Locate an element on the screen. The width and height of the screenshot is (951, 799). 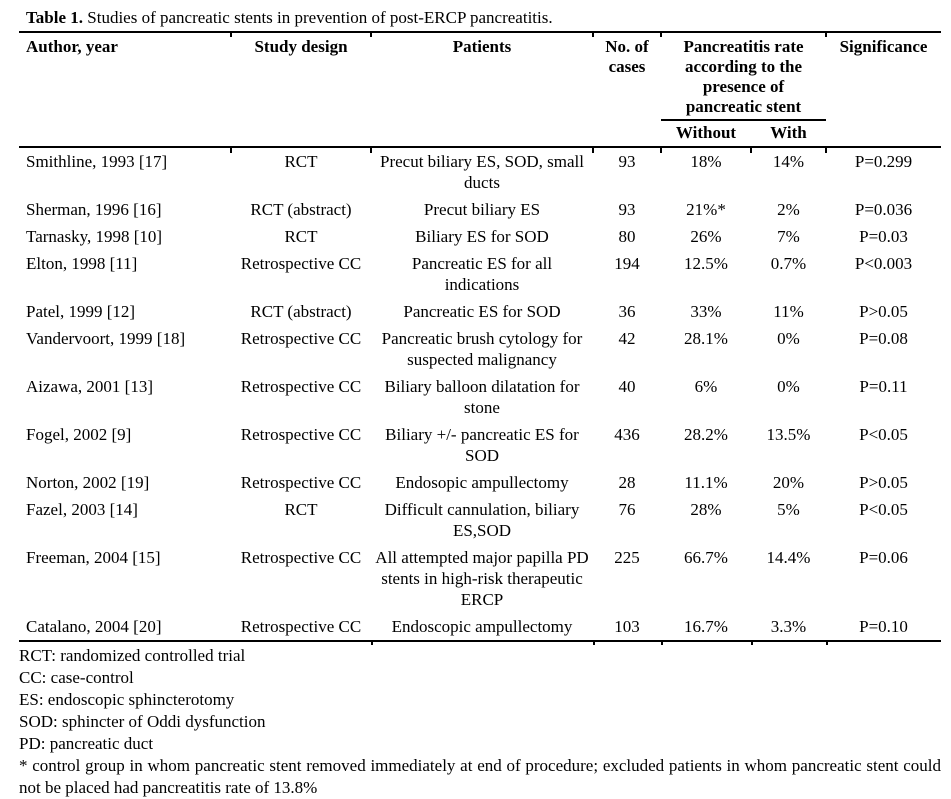
cell-author: Tarnasky, 1998 [10] is located at coordinates (94, 236).